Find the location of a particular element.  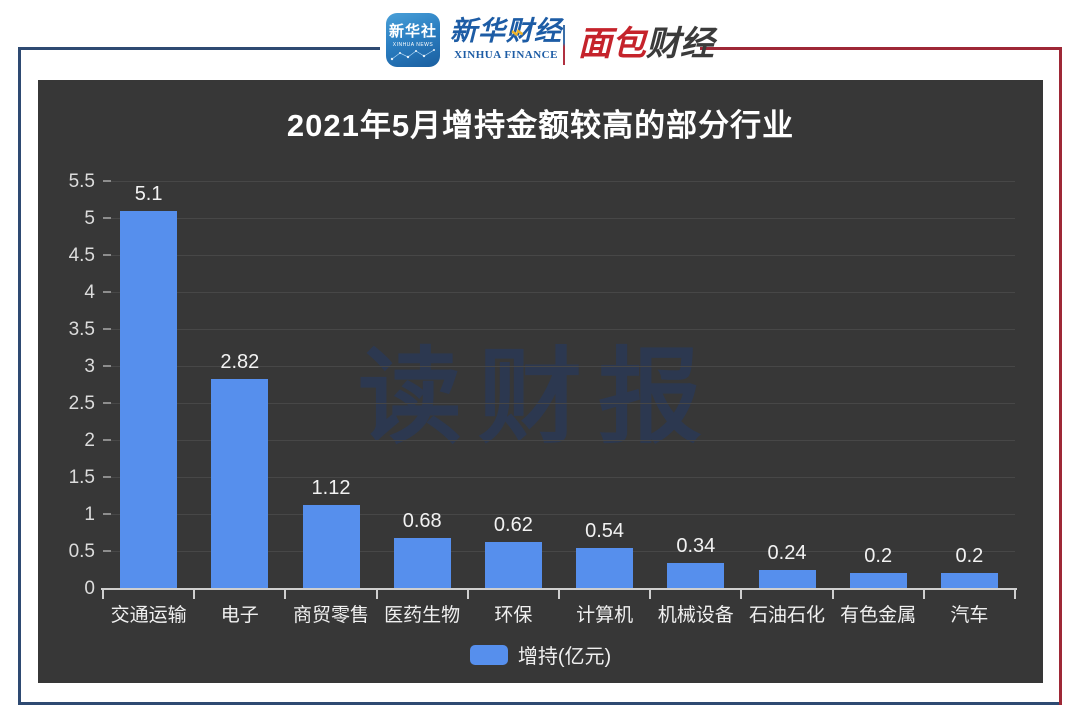

mianbao-finance-logo-dark: 财经 is located at coordinates (680, 44).